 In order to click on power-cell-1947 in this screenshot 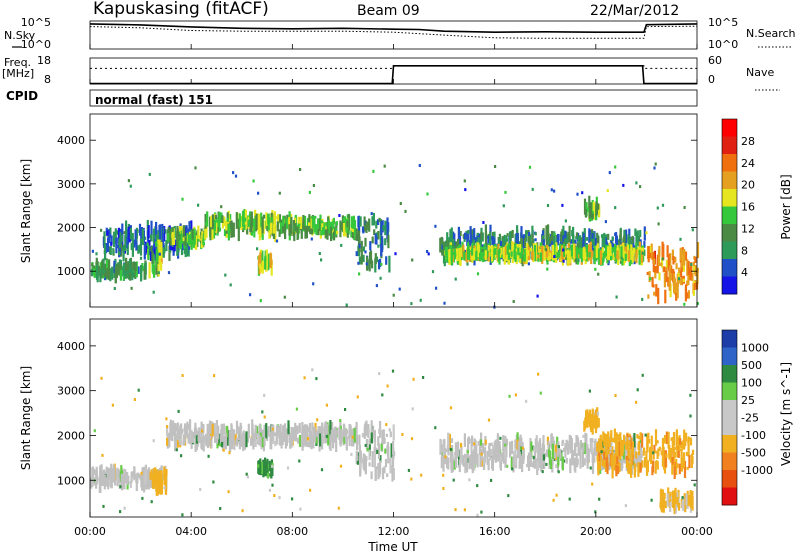, I will do `click(93, 267)`.